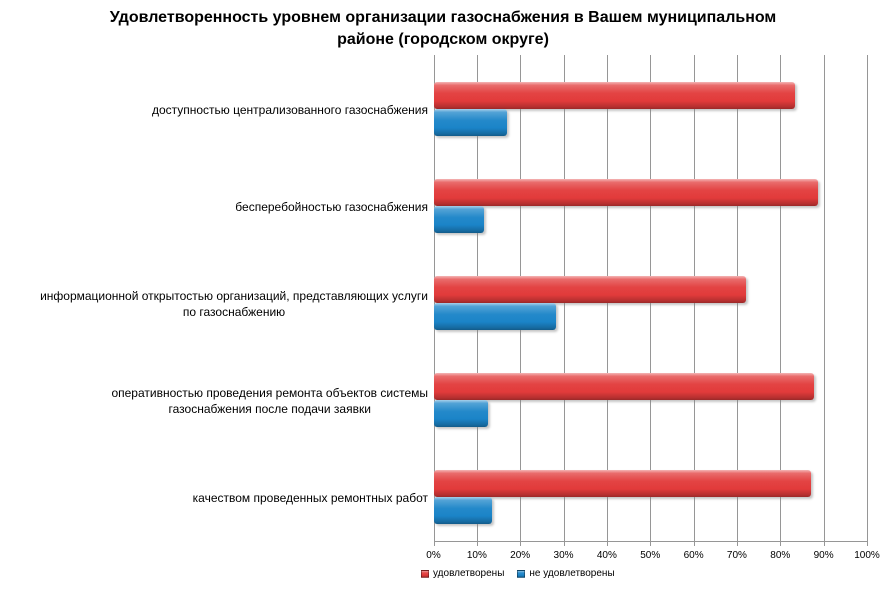 This screenshot has height=589, width=886. Describe the element at coordinates (269, 409) in the screenshot. I see `category-label-line: газоснабжения после подачи заявки` at that location.